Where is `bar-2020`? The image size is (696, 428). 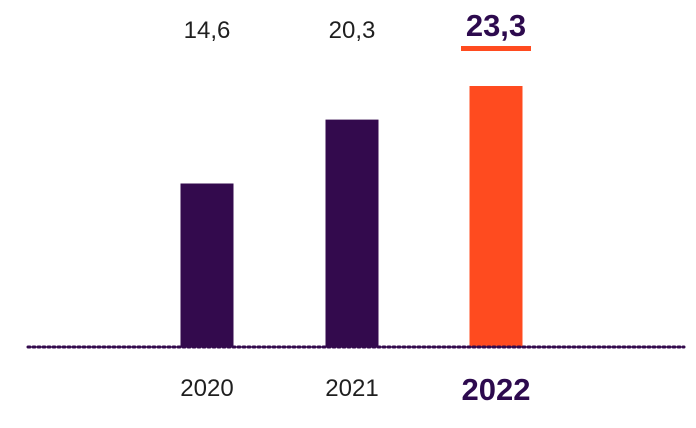
bar-2020 is located at coordinates (207, 265).